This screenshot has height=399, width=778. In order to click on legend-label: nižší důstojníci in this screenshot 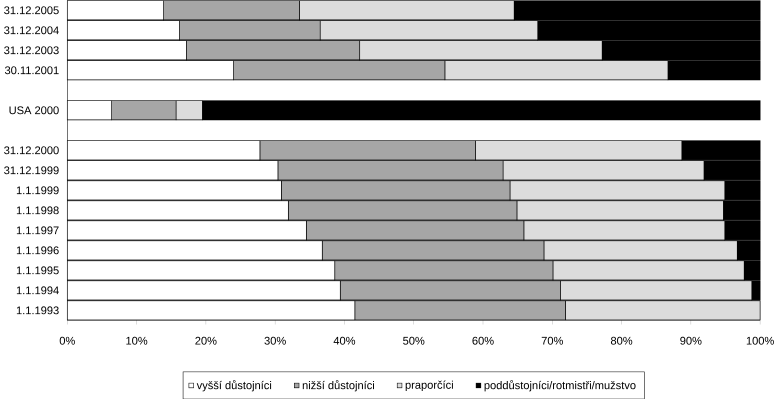, I will do `click(338, 386)`.